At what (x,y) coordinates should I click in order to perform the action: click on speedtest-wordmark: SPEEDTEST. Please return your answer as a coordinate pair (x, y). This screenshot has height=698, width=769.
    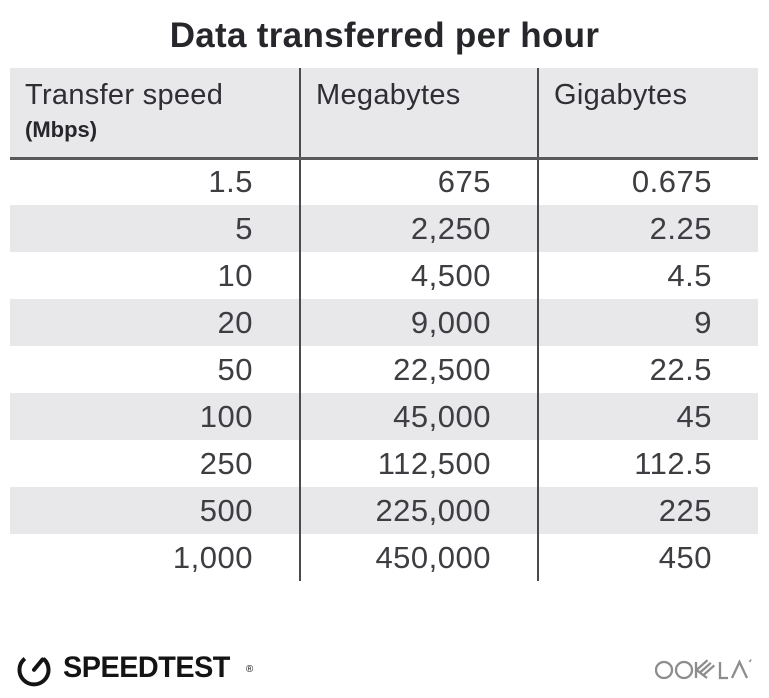
    Looking at the image, I should click on (146, 667).